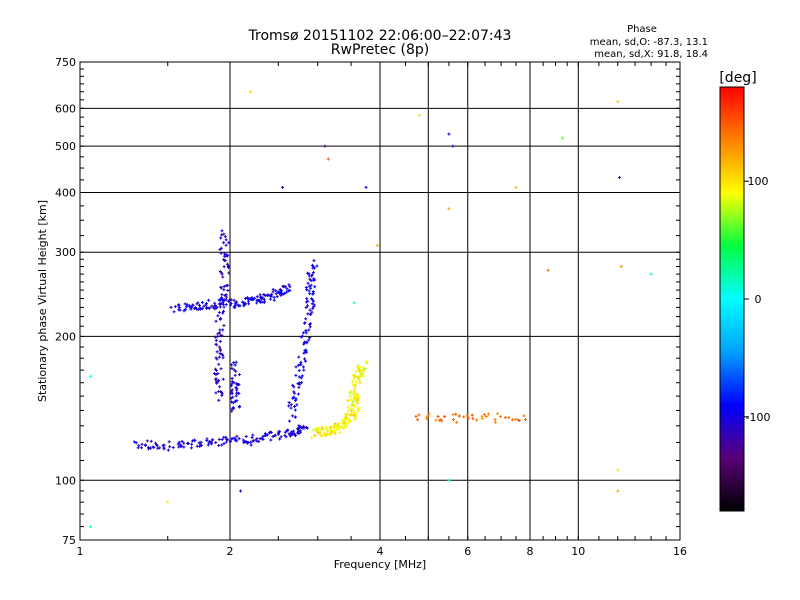  I want to click on colorbar-tick-label: -100, so click(758, 417).